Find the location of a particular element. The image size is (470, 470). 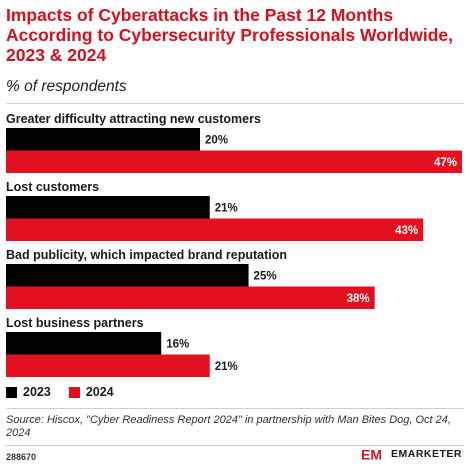

brand-logo: EM EMARKETER is located at coordinates (411, 454).